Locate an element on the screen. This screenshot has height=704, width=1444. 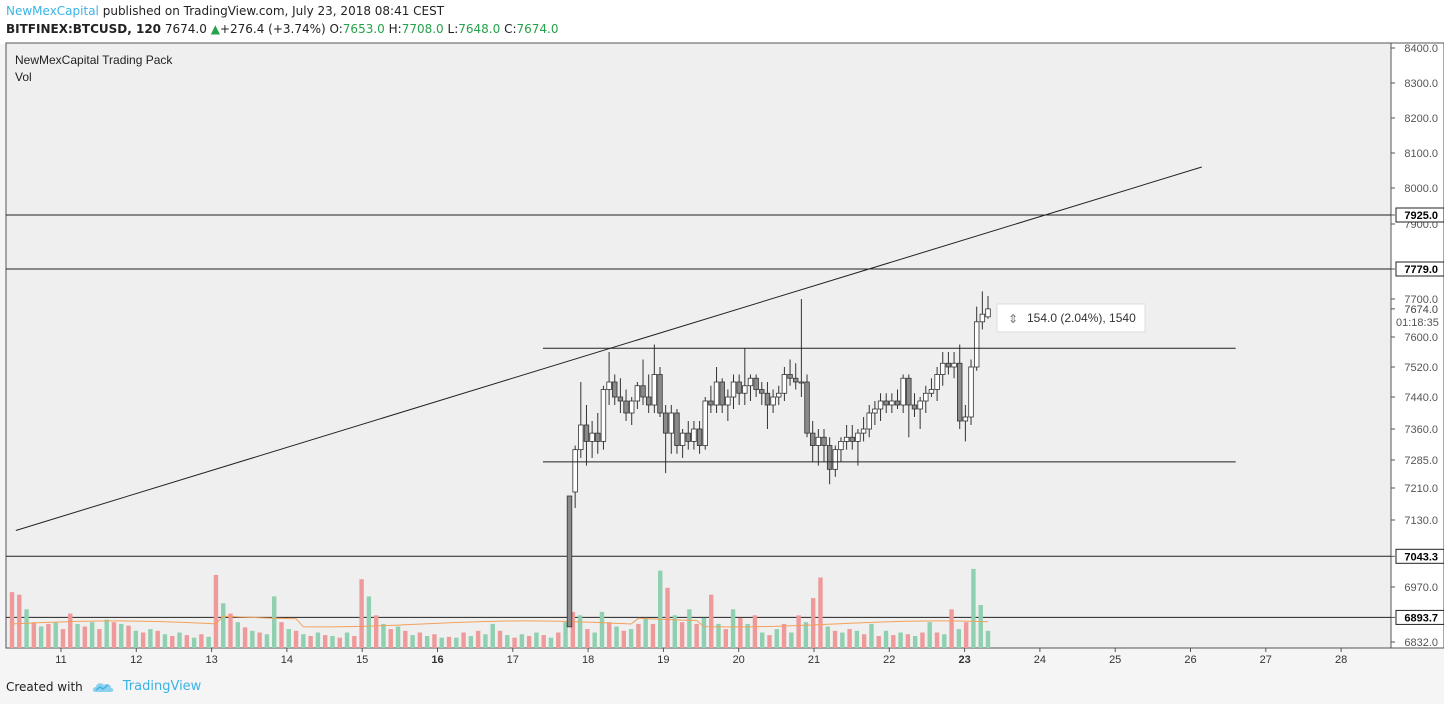
time-tick-label: 11 is located at coordinates (60, 660).